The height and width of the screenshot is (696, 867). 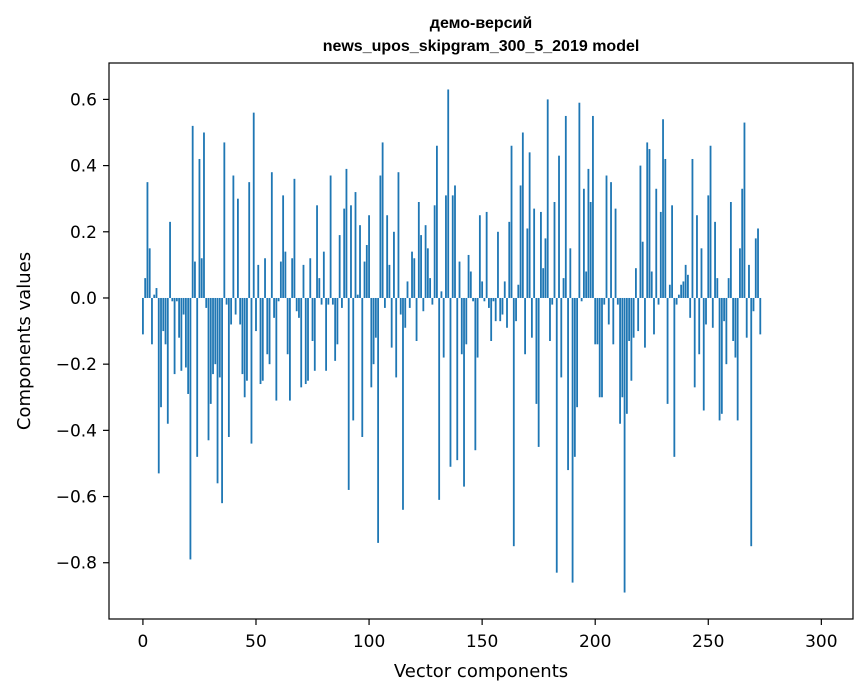 What do you see at coordinates (482, 642) in the screenshot?
I see `x-tick-label: 150` at bounding box center [482, 642].